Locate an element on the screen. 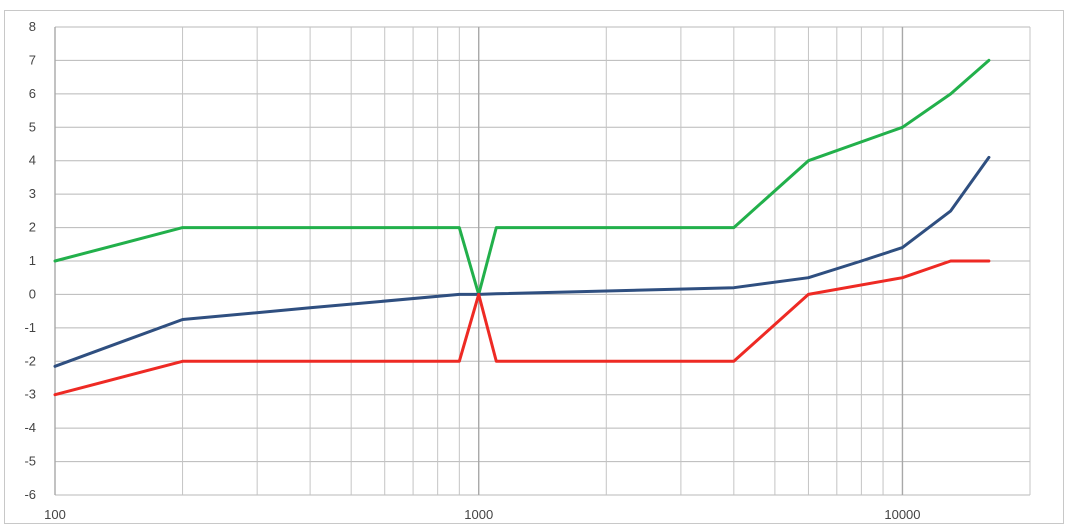 Image resolution: width=1068 pixels, height=529 pixels. y-tick-label: 5 is located at coordinates (32, 126).